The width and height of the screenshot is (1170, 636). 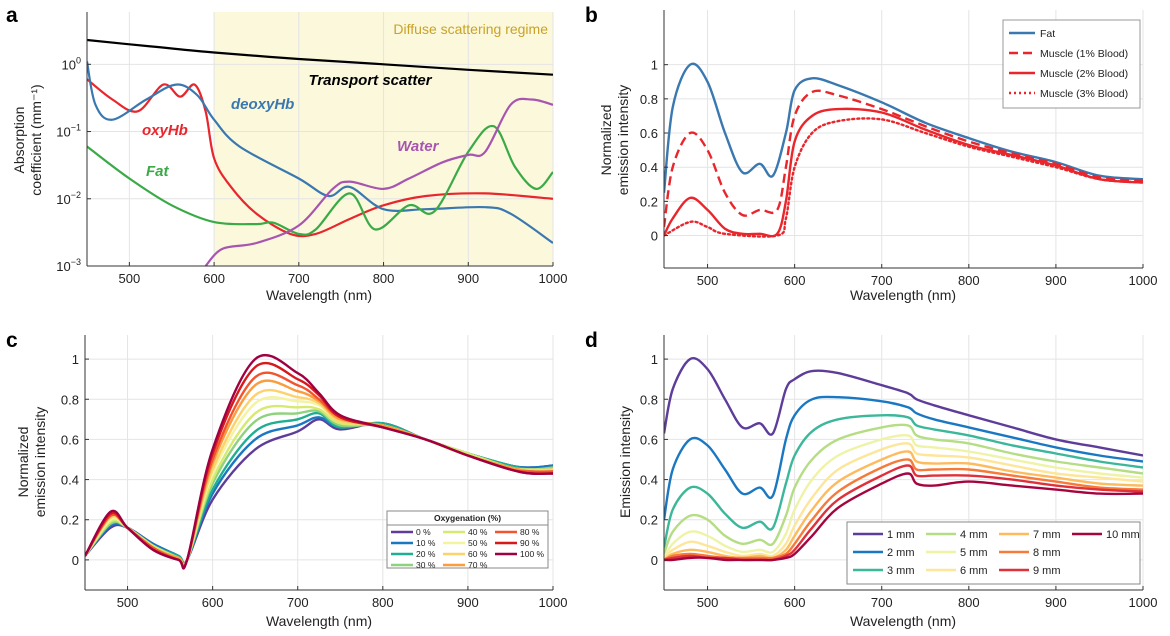 What do you see at coordinates (903, 177) in the screenshot?
I see `series-line-muscle-3-blood-` at bounding box center [903, 177].